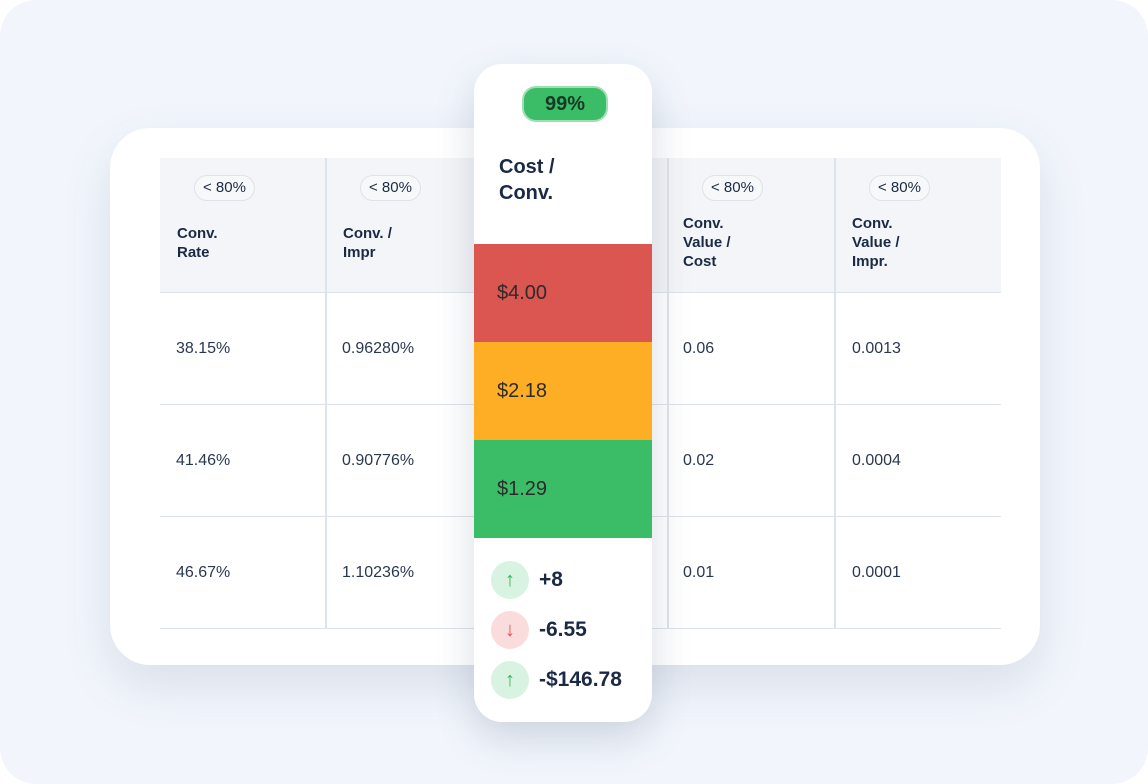 Image resolution: width=1148 pixels, height=784 pixels. I want to click on value-cell-green: $1.29, so click(563, 489).